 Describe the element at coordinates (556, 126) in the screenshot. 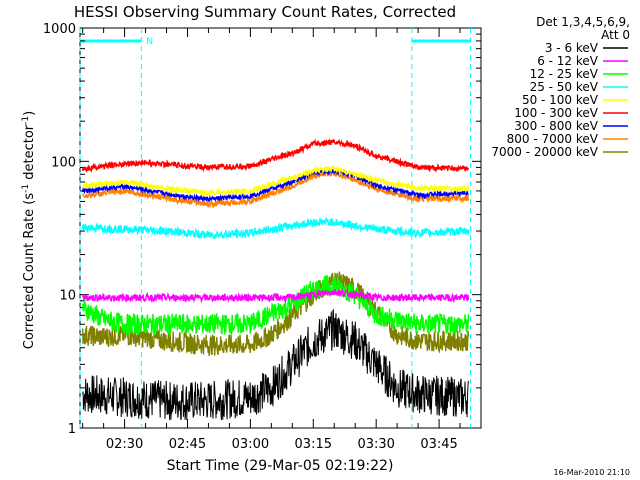

I see `legend-label: 300 - 800 keV` at that location.